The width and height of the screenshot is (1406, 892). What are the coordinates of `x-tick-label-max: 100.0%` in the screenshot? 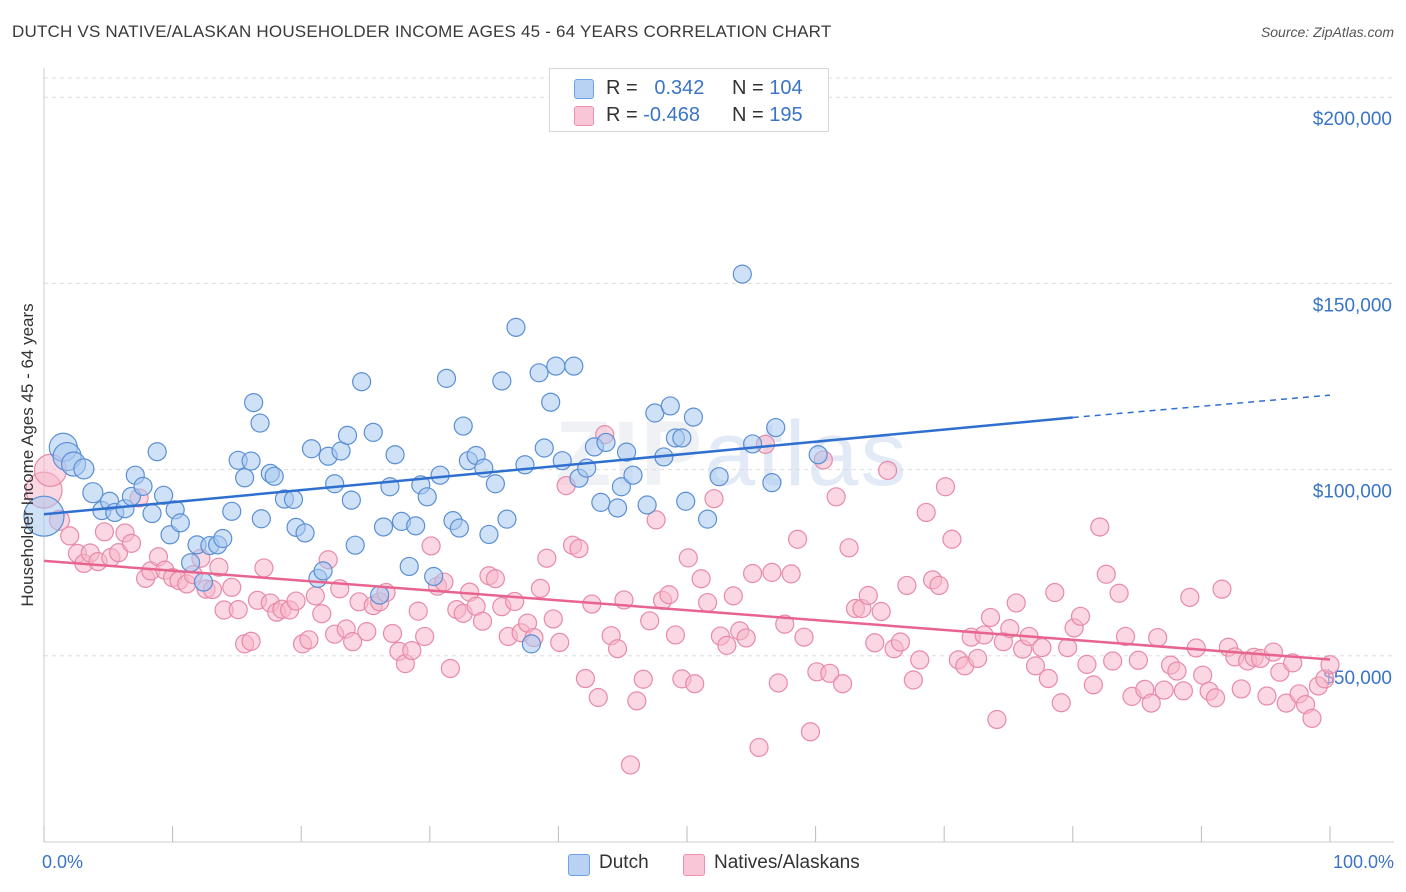 It's located at (1363, 862).